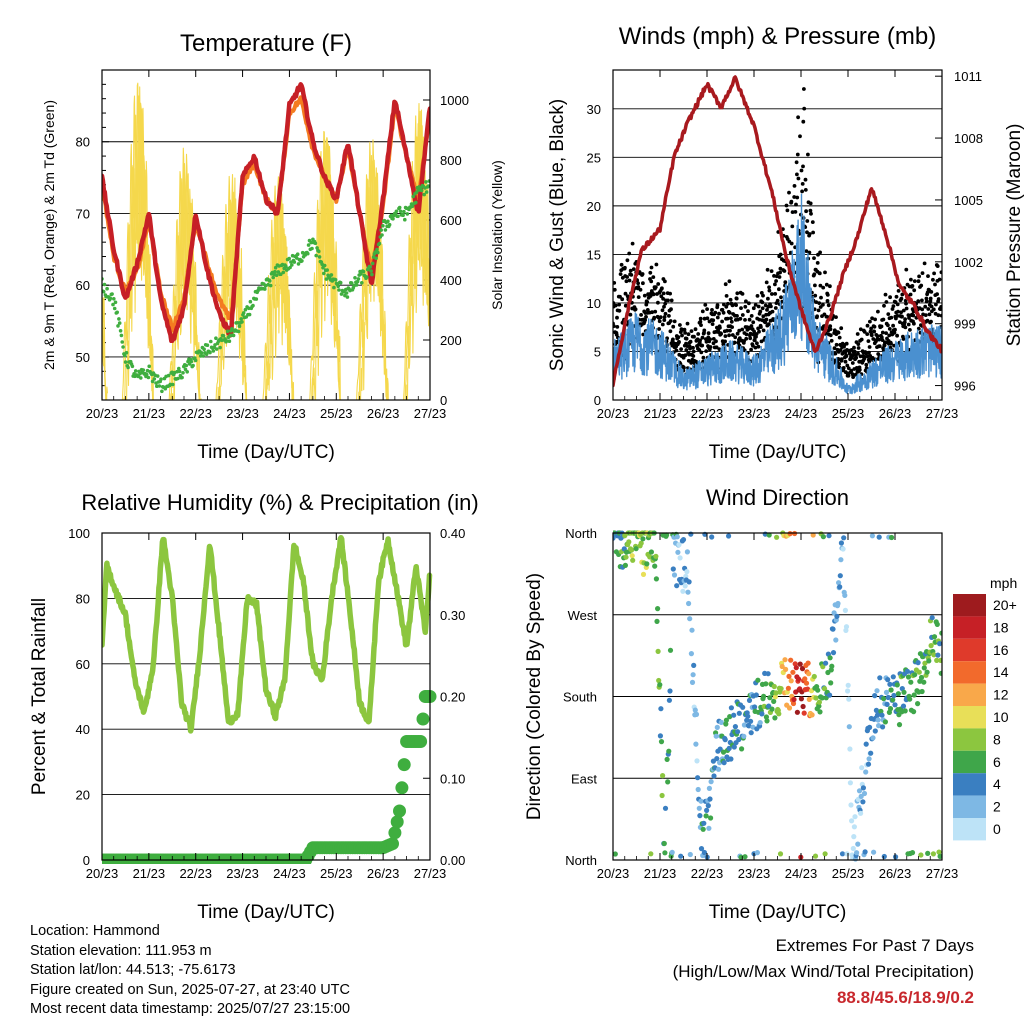  Describe the element at coordinates (969, 762) in the screenshot. I see `colorbar-swatch` at that location.